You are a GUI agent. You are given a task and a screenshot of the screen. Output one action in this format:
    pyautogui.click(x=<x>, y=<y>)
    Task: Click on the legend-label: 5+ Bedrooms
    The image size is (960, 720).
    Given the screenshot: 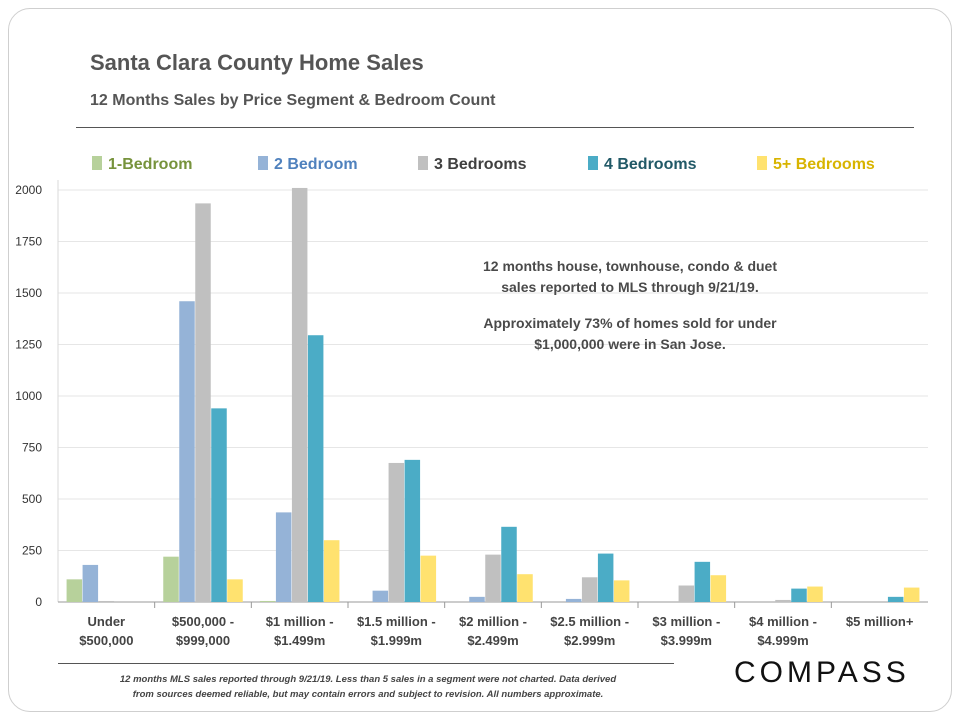 What is the action you would take?
    pyautogui.click(x=824, y=164)
    